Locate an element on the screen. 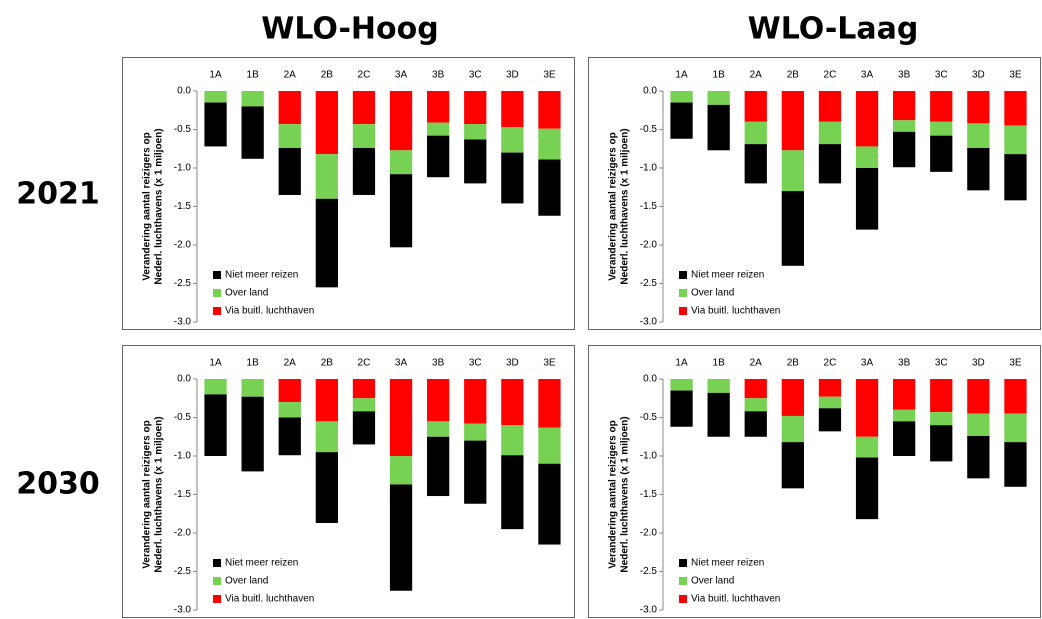  x-tick-label: 3C is located at coordinates (941, 363).